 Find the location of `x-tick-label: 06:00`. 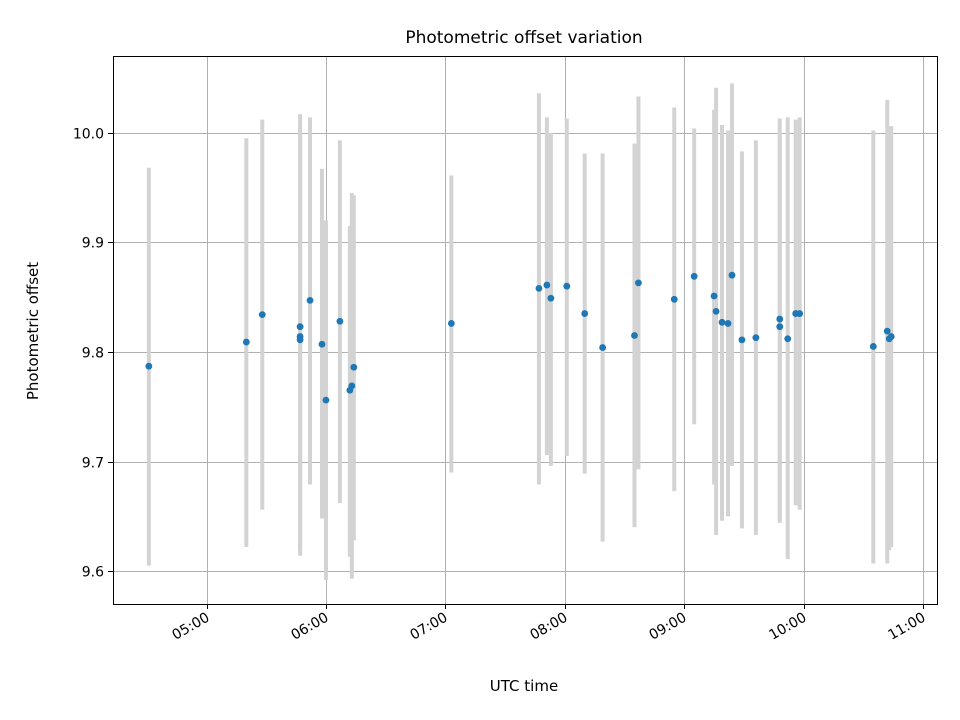

x-tick-label: 06:00 is located at coordinates (310, 627).